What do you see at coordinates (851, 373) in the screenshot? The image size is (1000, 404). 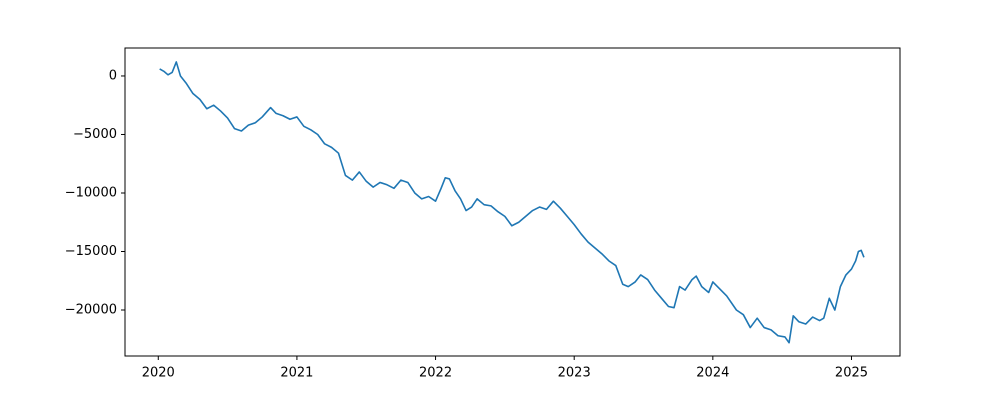 I see `x-tick-label: 2025` at bounding box center [851, 373].